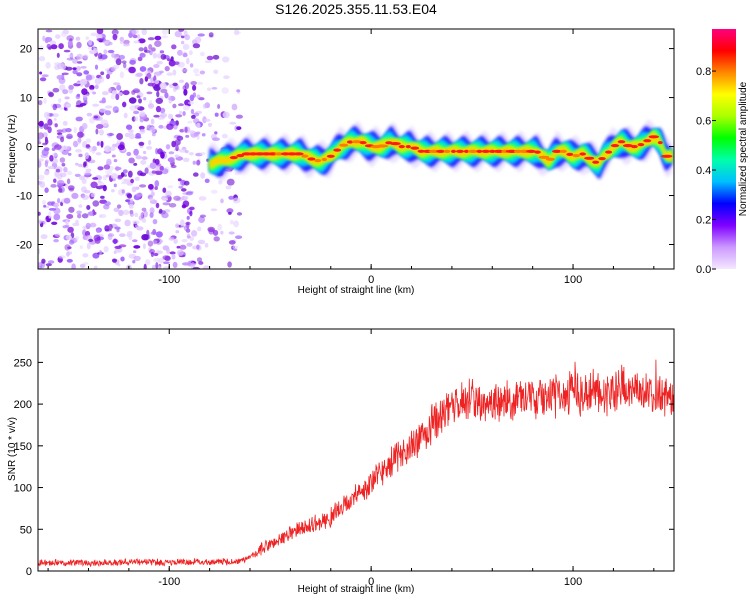 Image resolution: width=750 pixels, height=600 pixels. What do you see at coordinates (26, 530) in the screenshot?
I see `y-tick-label: 50` at bounding box center [26, 530].